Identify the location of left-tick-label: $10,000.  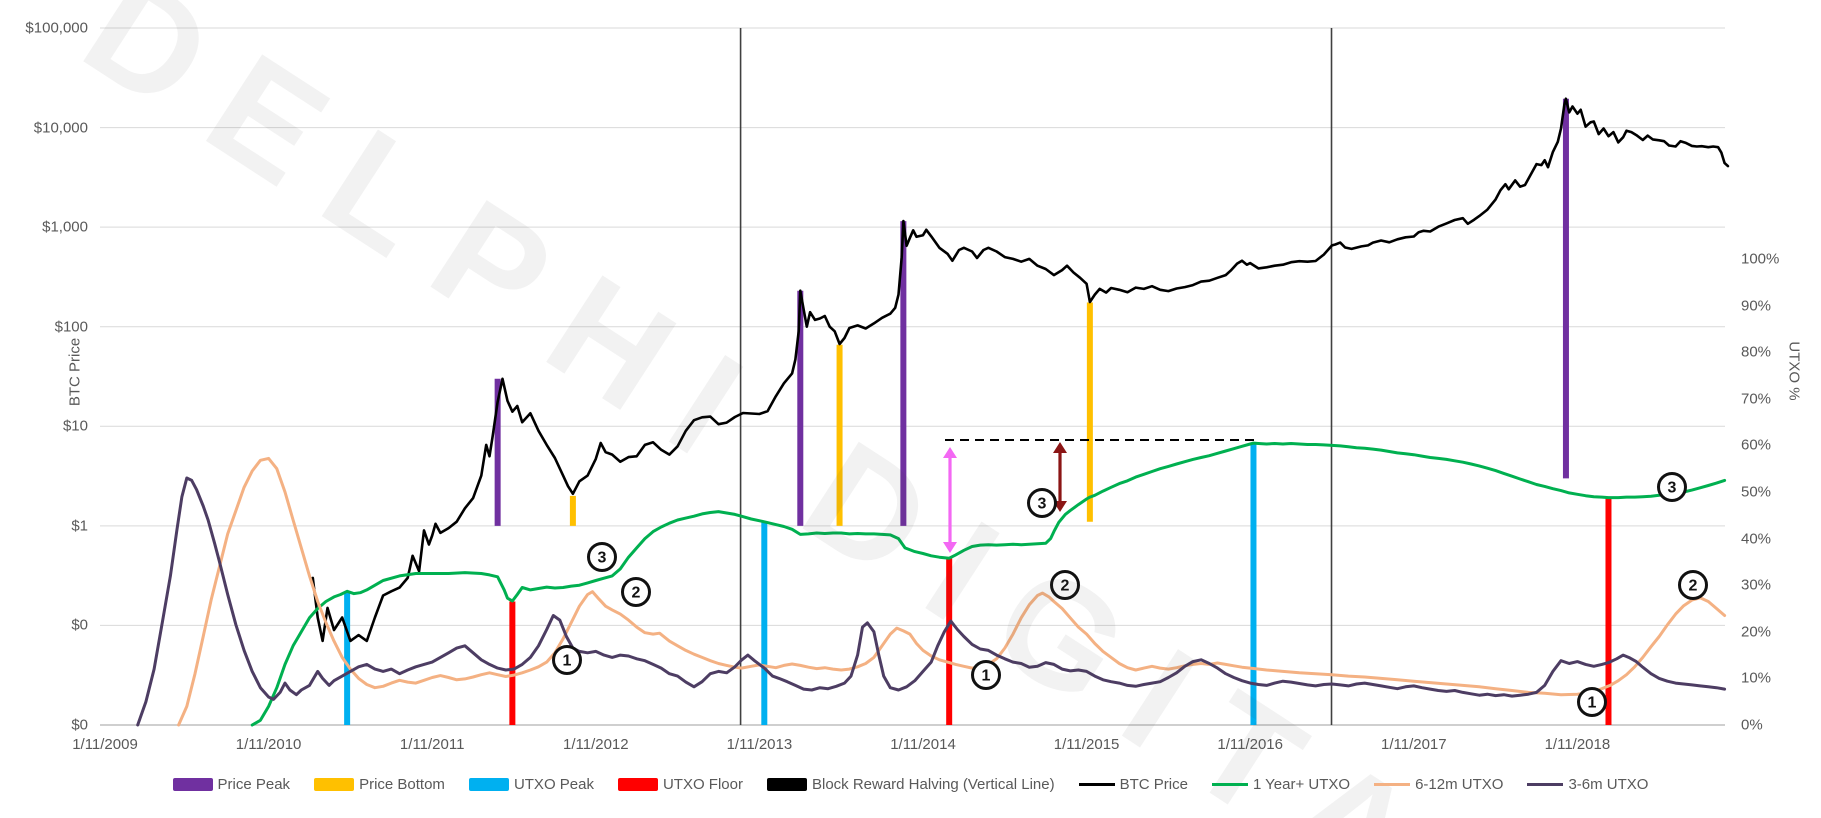
(60, 128).